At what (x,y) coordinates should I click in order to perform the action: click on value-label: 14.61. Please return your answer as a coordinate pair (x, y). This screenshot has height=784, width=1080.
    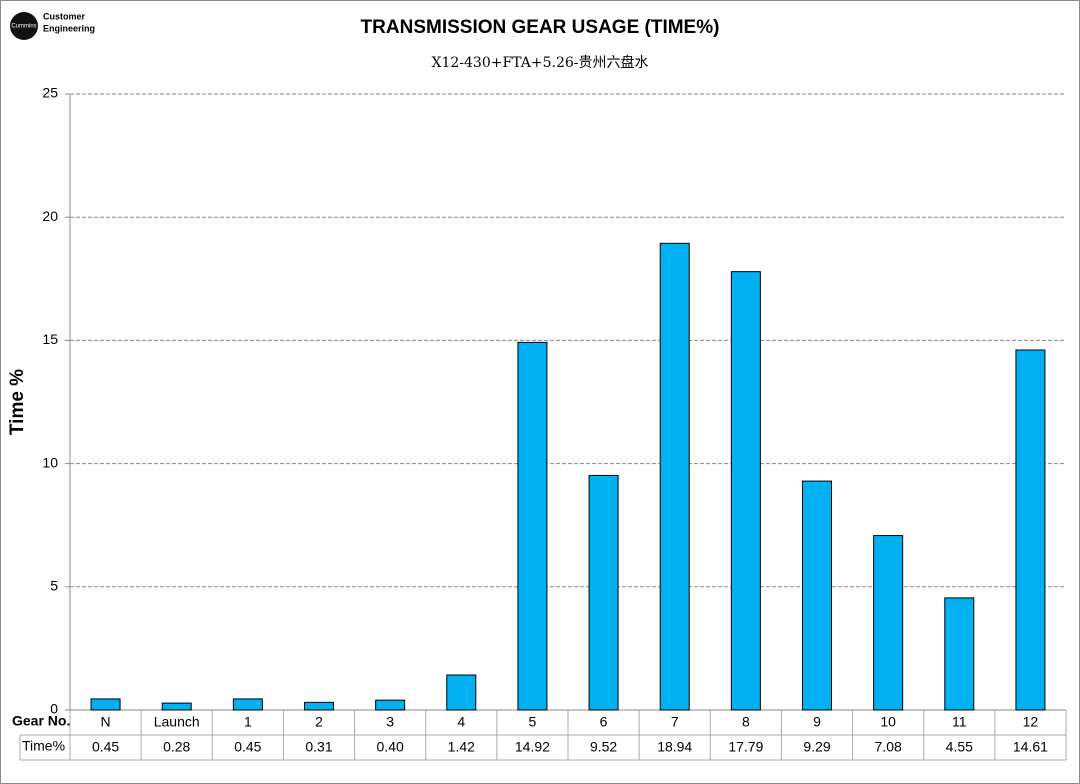
    Looking at the image, I should click on (1030, 747).